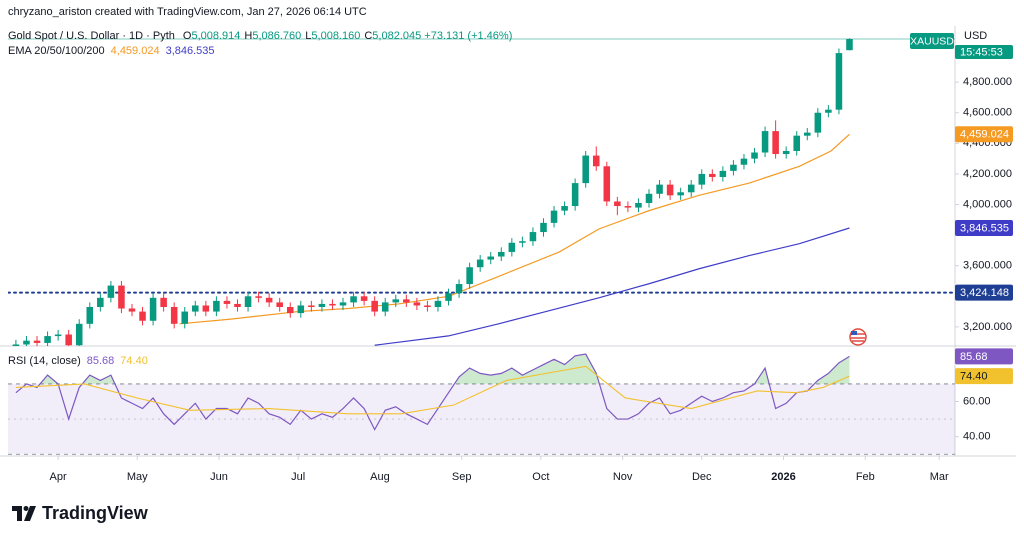 Image resolution: width=1024 pixels, height=539 pixels. Describe the element at coordinates (80, 513) in the screenshot. I see `brand-logo: TradingView` at that location.